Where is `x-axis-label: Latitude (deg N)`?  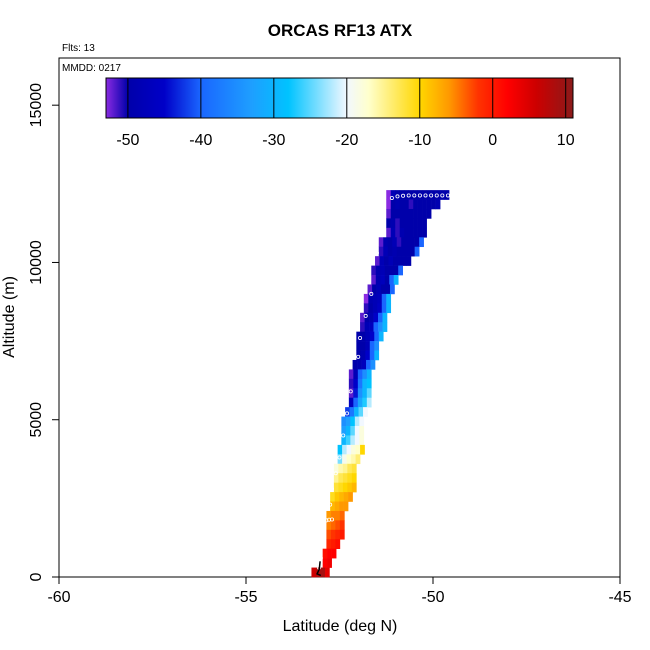 x-axis-label: Latitude (deg N) is located at coordinates (340, 626).